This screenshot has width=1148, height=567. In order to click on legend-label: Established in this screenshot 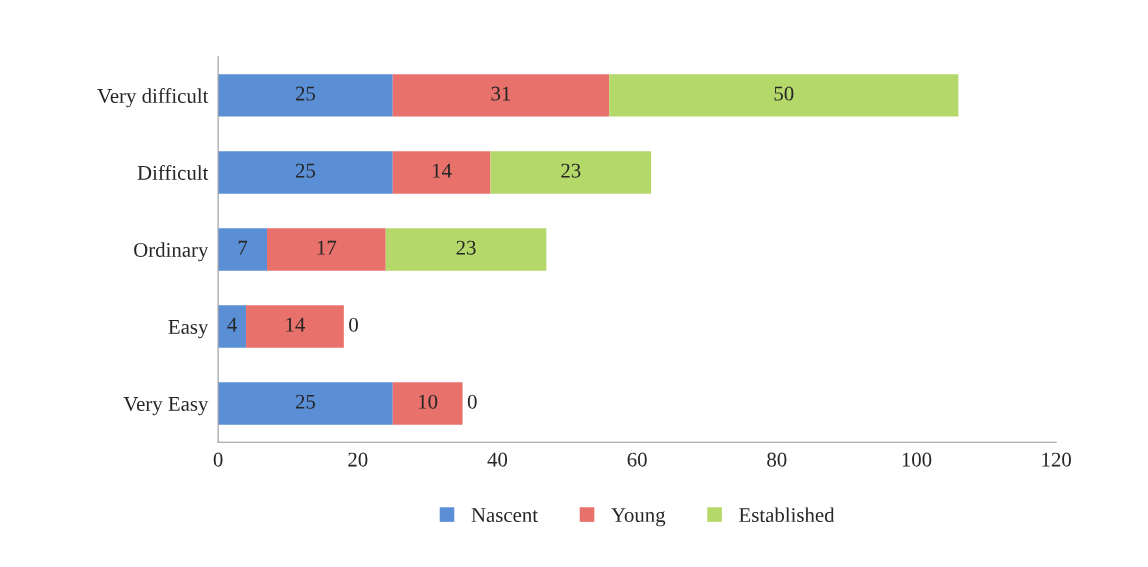, I will do `click(787, 515)`.